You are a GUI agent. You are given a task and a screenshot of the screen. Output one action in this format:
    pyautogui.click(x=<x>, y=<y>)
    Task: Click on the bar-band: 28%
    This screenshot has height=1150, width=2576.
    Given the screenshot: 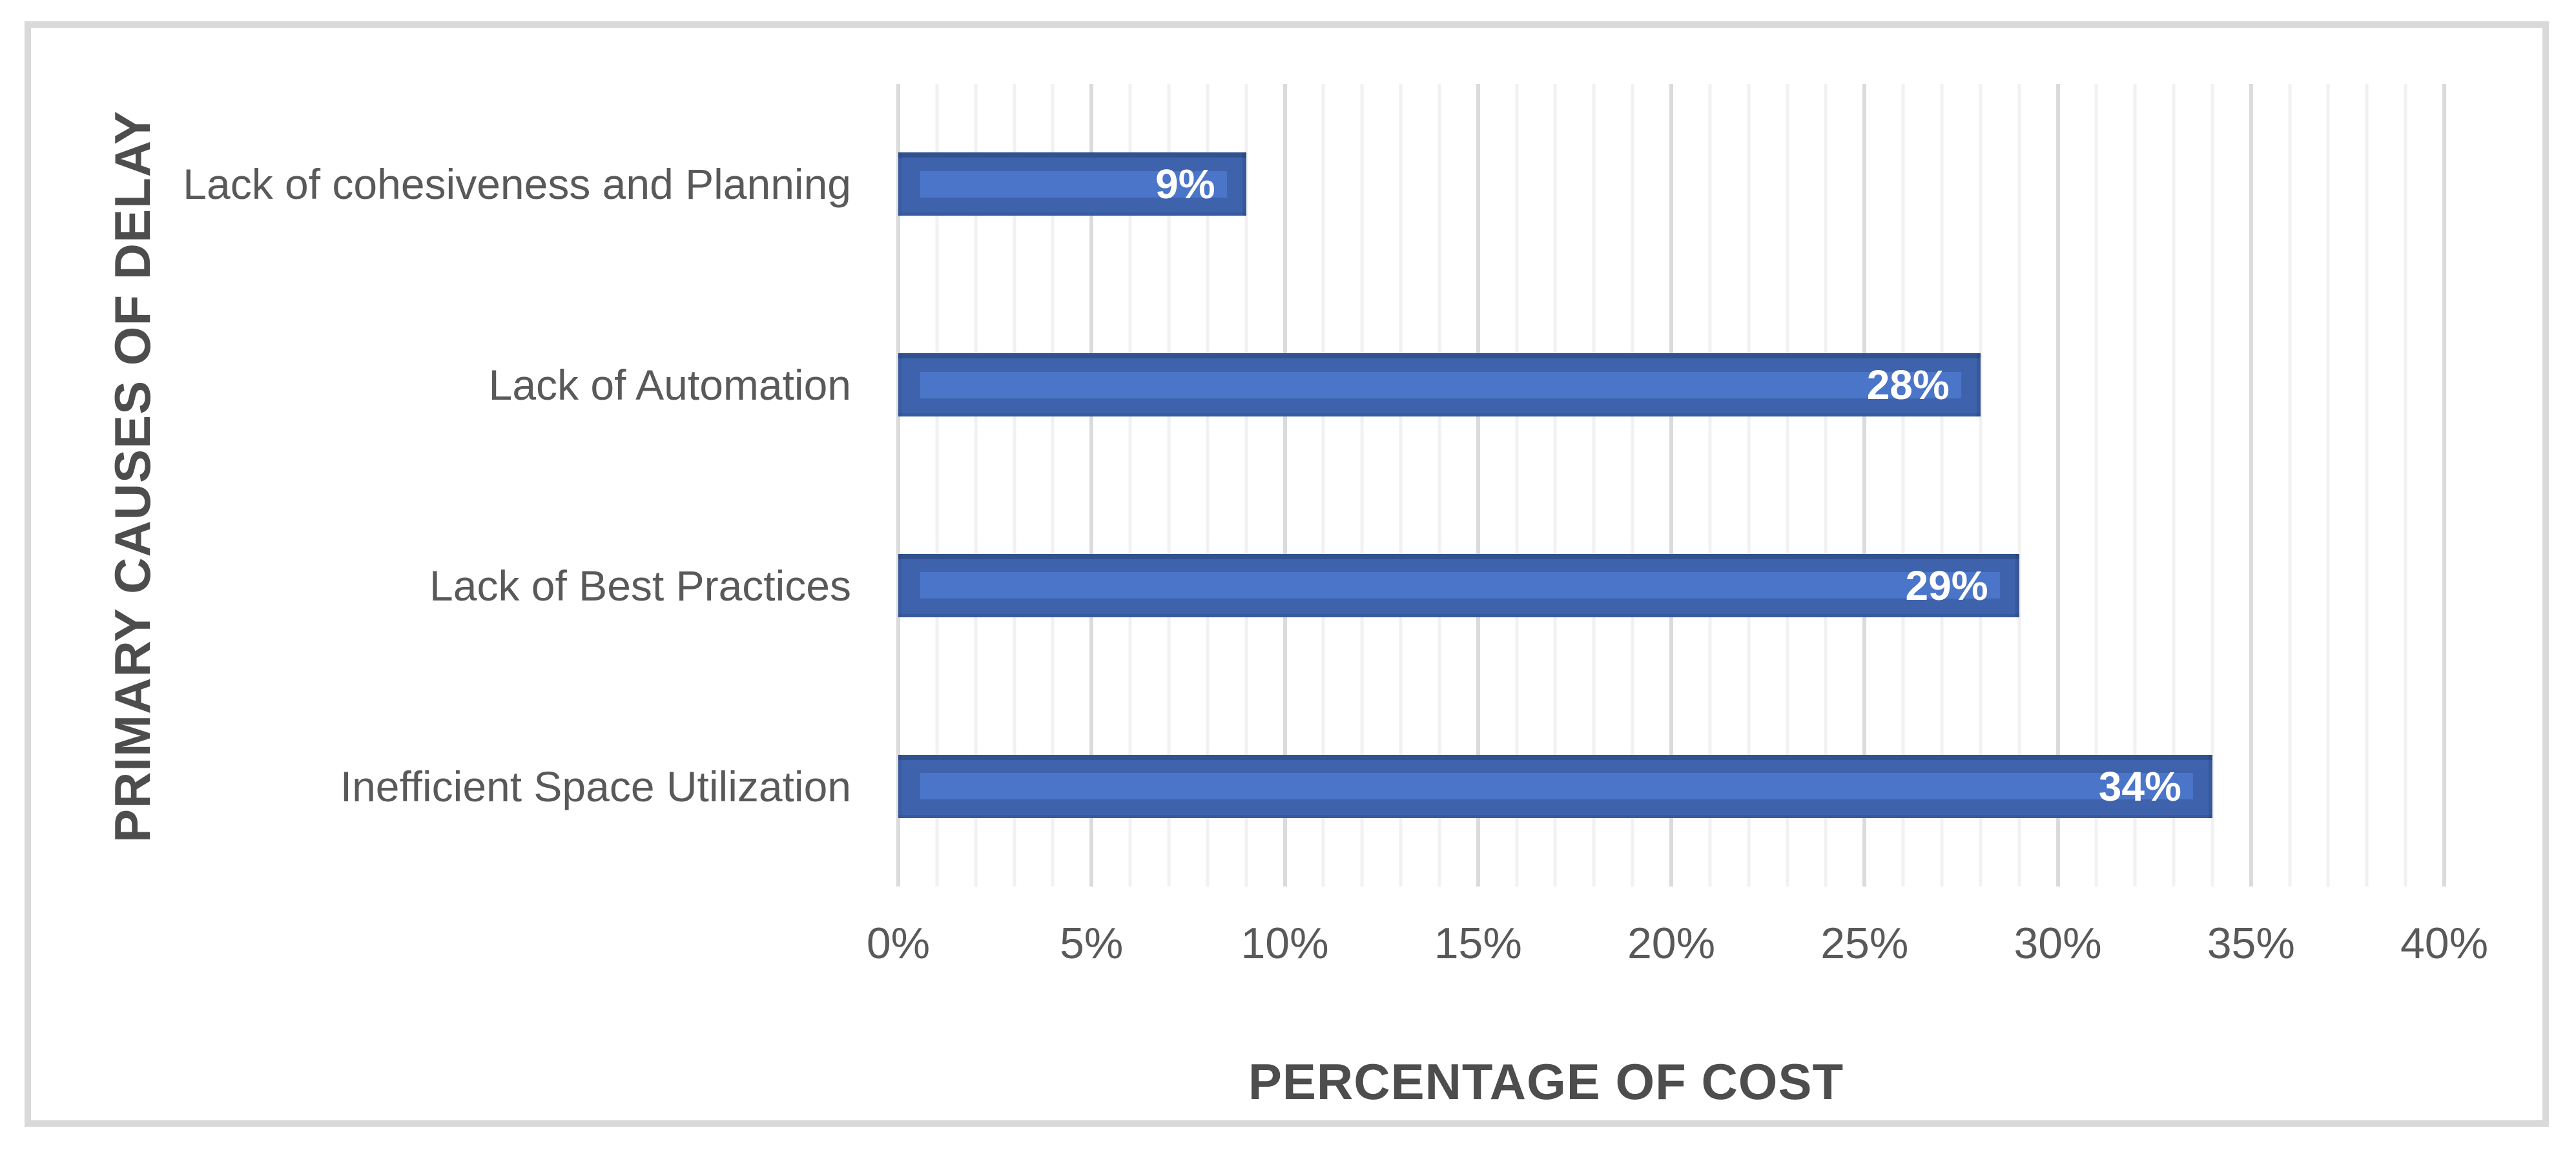 What is the action you would take?
    pyautogui.click(x=1671, y=385)
    